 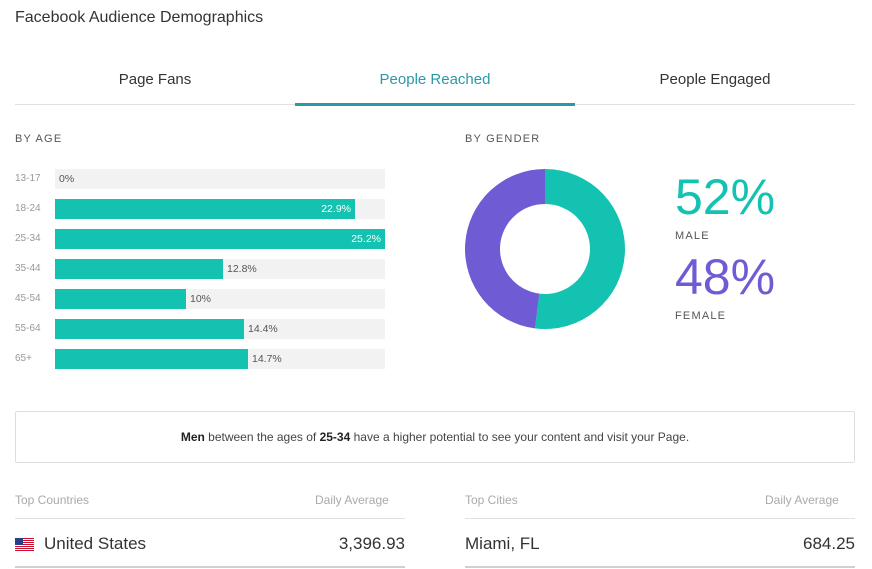 What do you see at coordinates (23, 358) in the screenshot?
I see `age-group-label: 65+` at bounding box center [23, 358].